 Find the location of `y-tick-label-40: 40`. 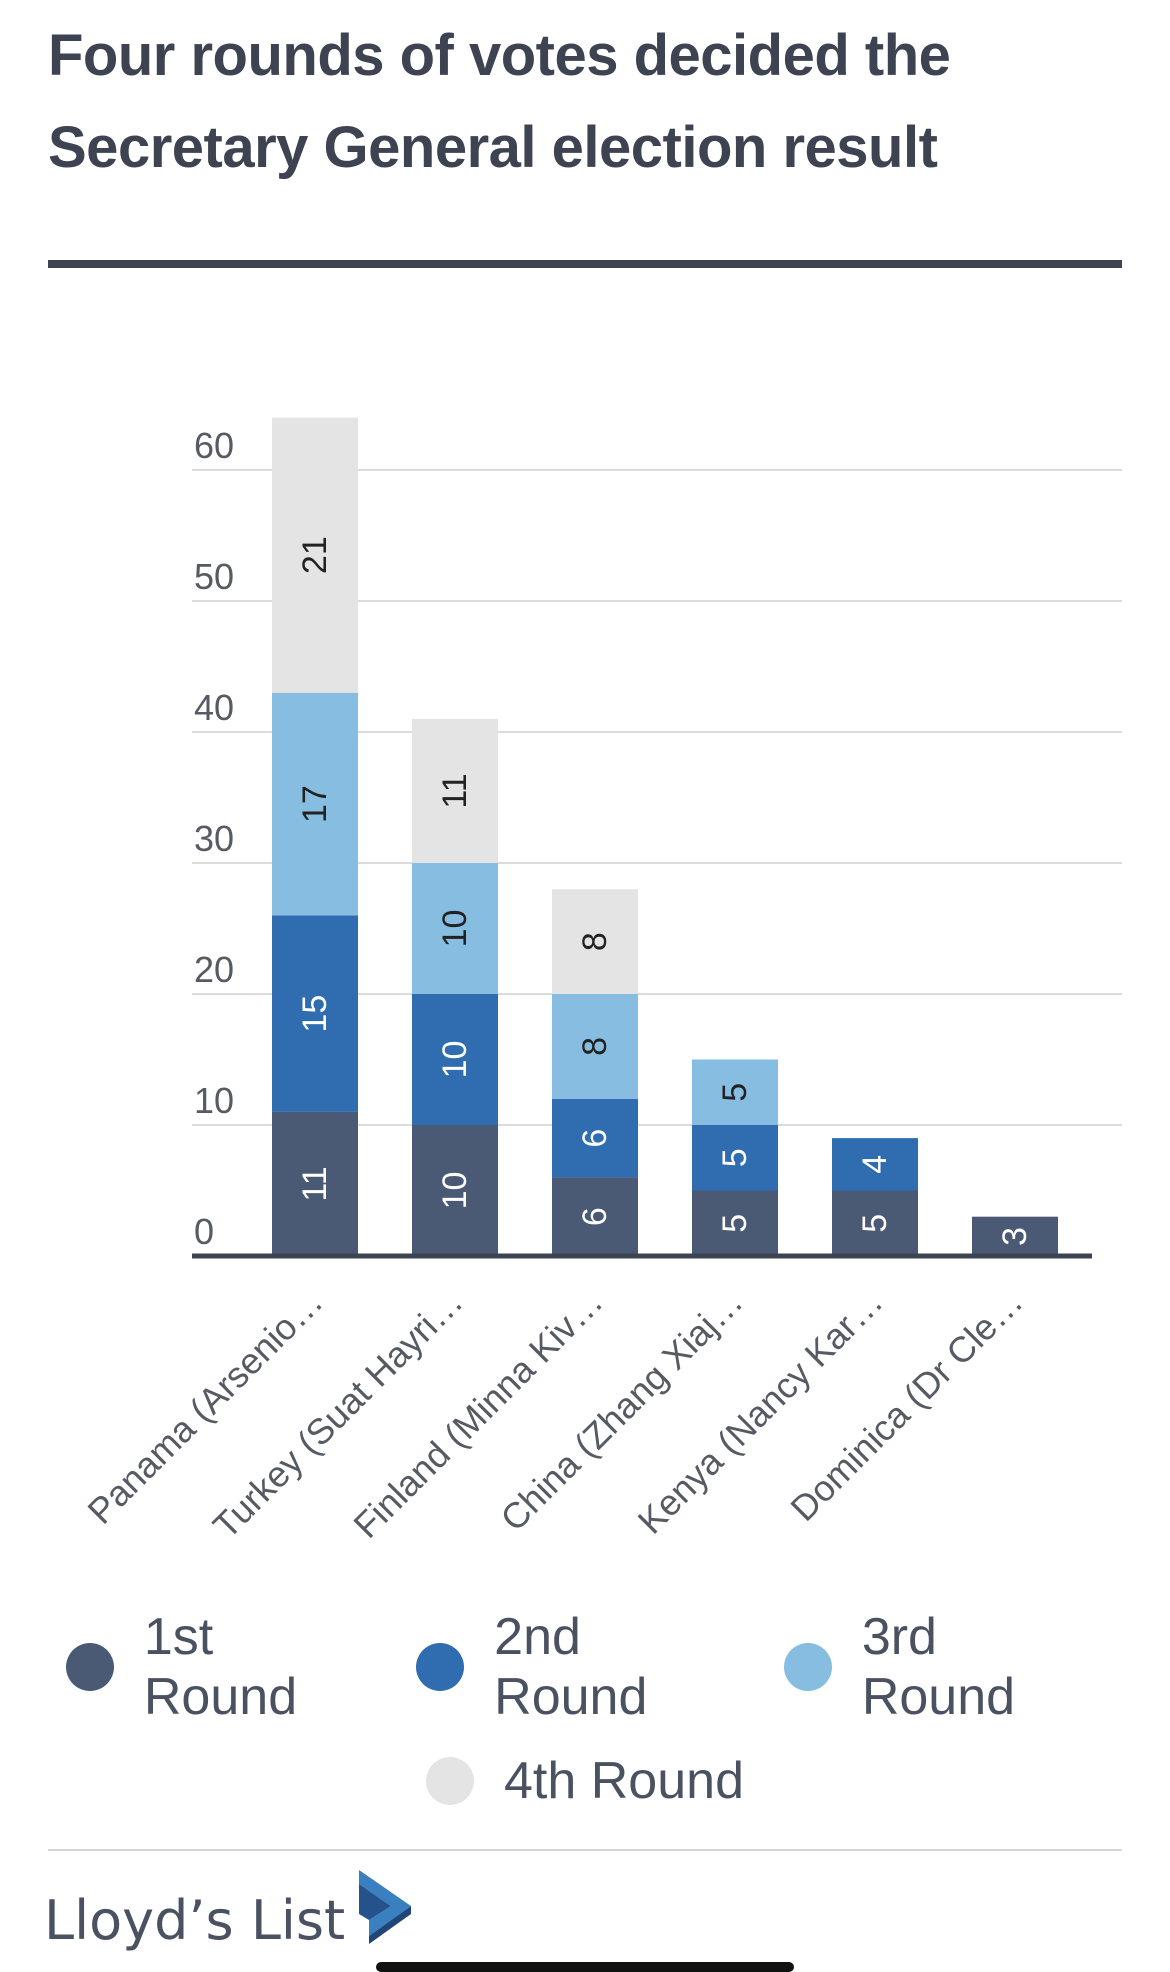

y-tick-label-40: 40 is located at coordinates (214, 707).